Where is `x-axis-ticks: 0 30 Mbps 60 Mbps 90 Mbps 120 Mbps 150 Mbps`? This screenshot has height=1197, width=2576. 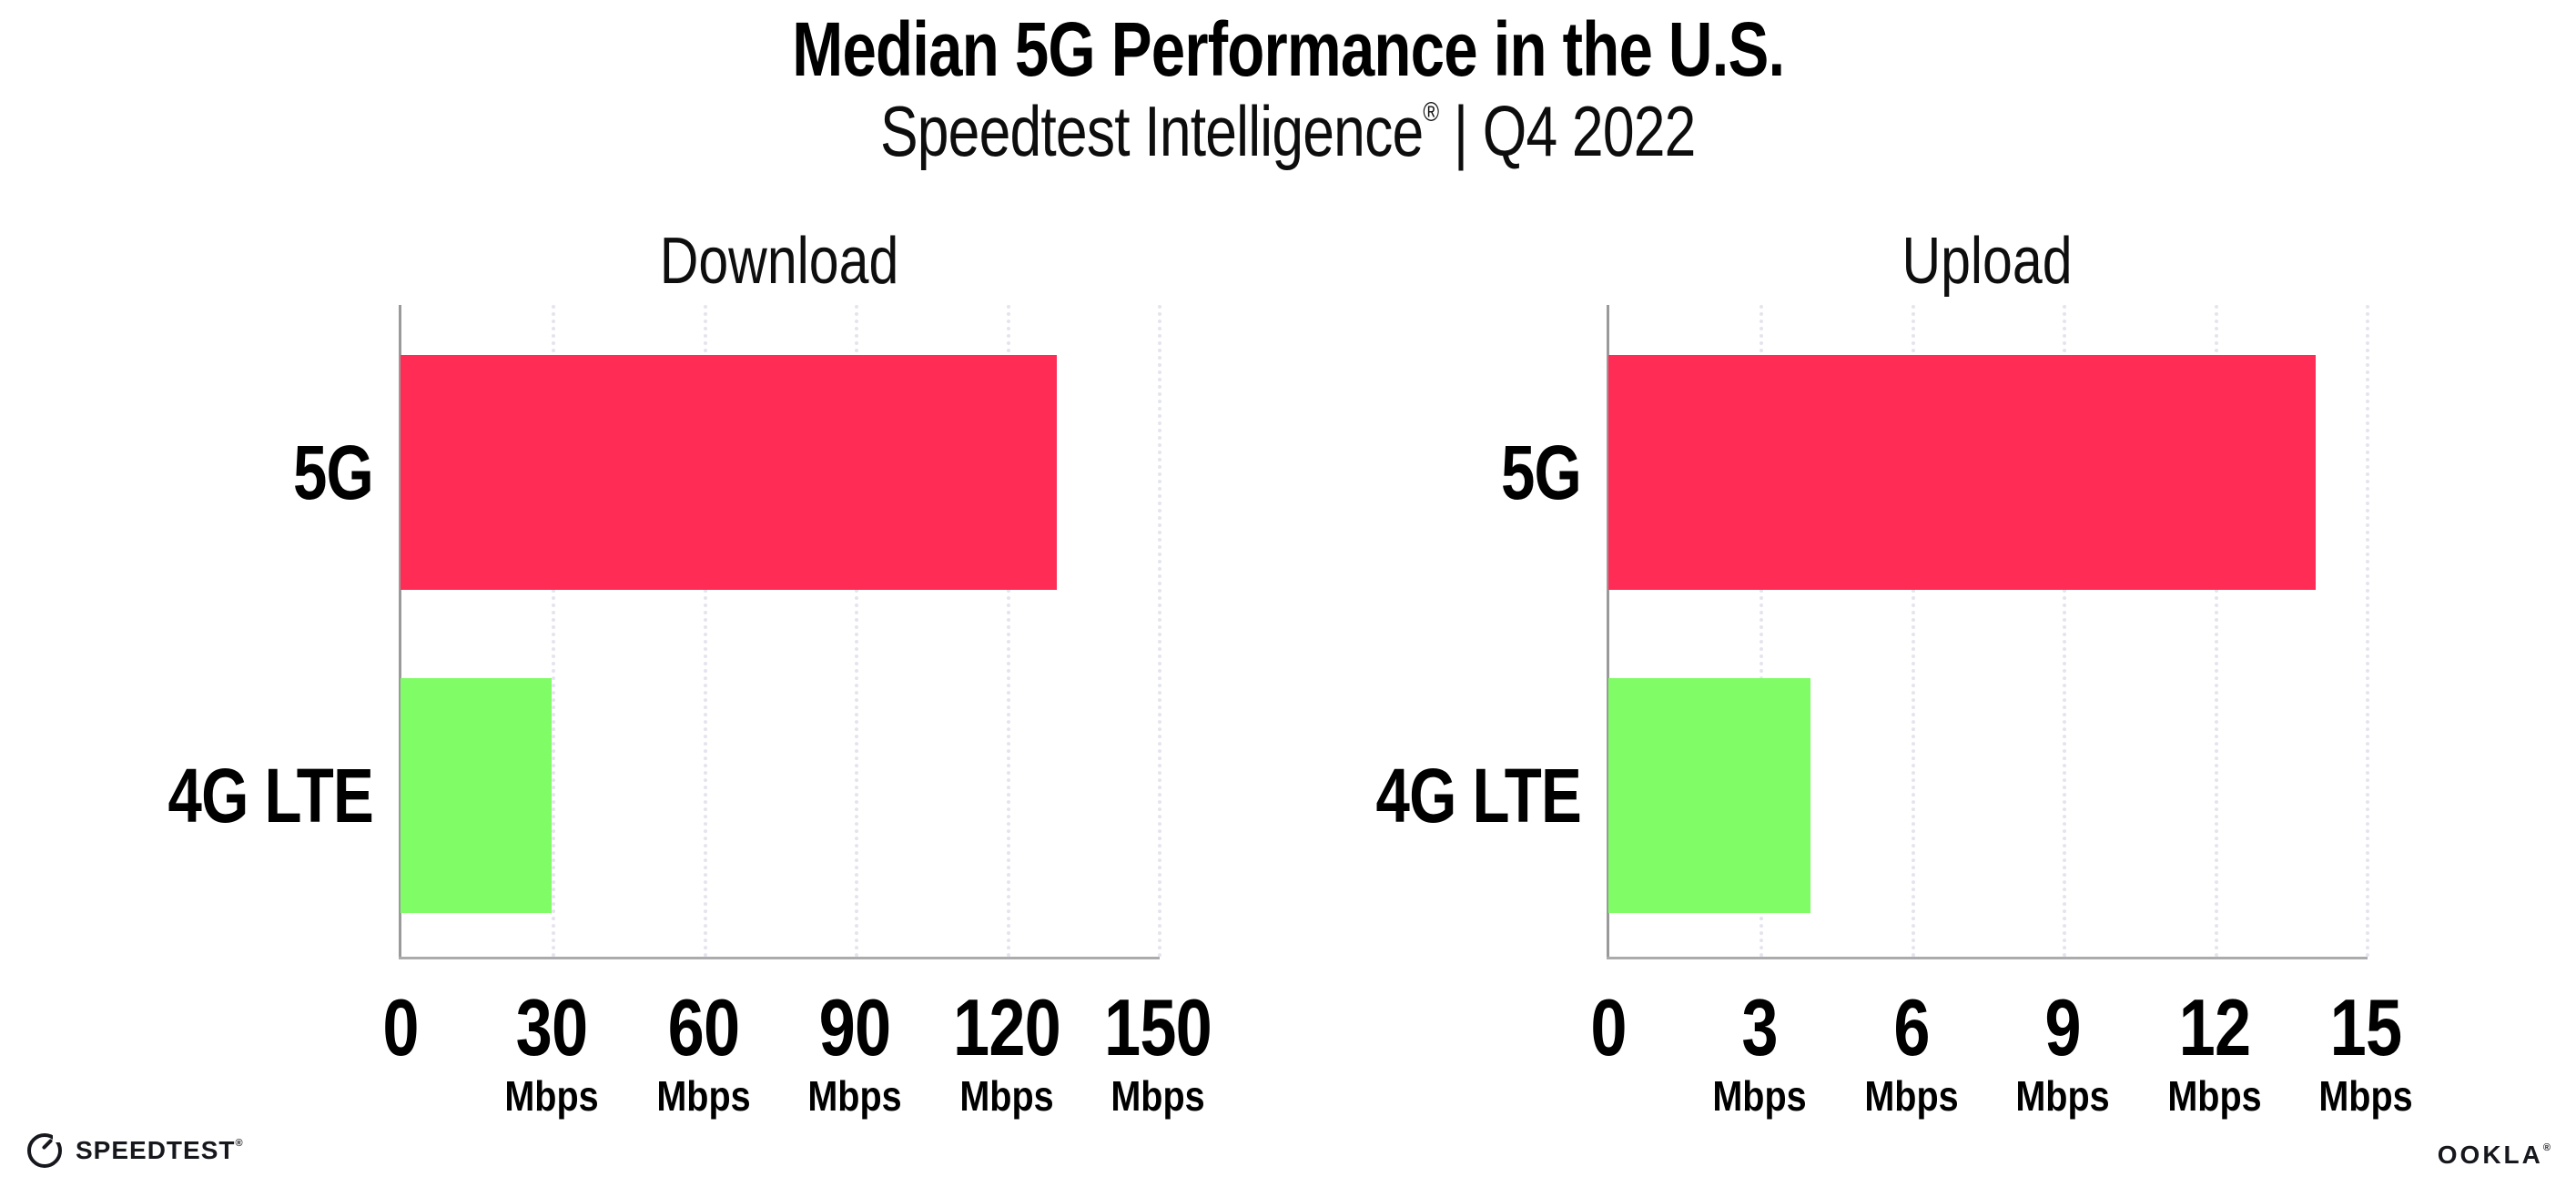 x-axis-ticks: 0 30 Mbps 60 Mbps 90 Mbps 120 Mbps 150 Mbps is located at coordinates (797, 1062).